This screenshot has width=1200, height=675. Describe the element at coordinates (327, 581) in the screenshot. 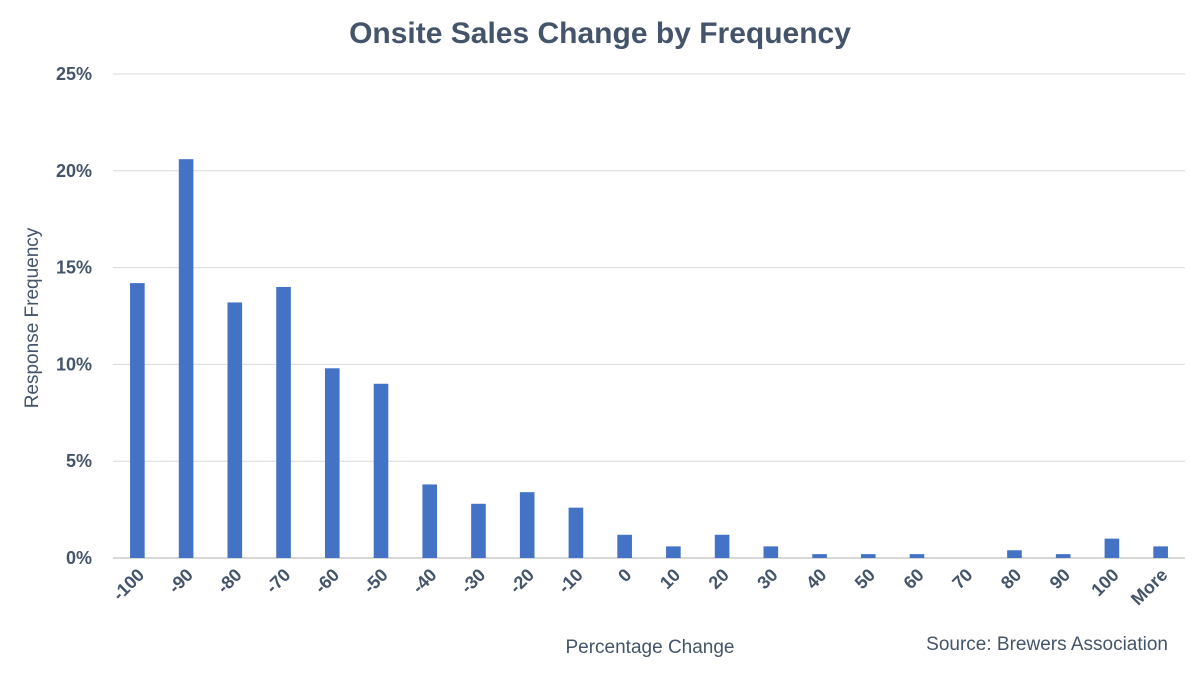

I see `x-tick-label: -60` at that location.